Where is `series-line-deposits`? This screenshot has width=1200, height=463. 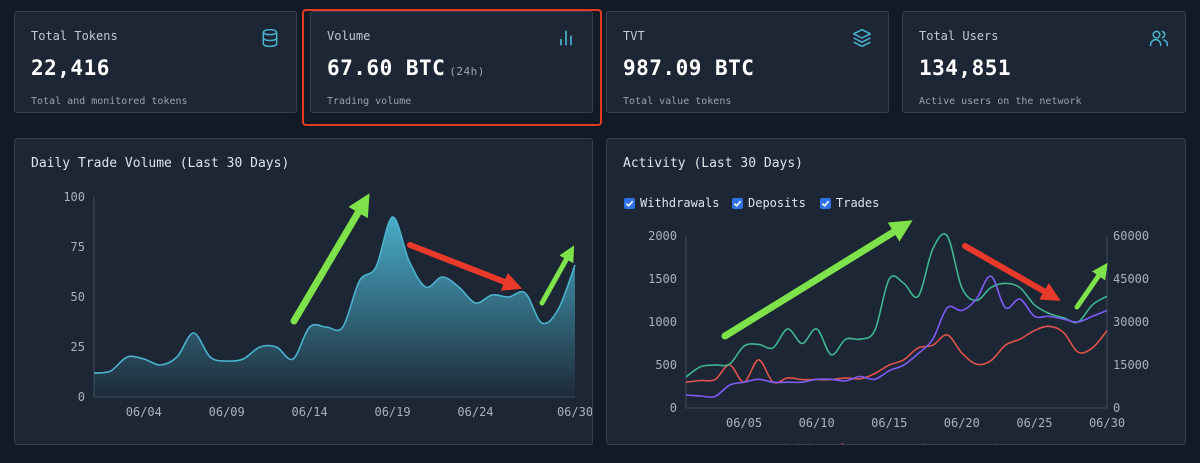 series-line-deposits is located at coordinates (896, 305).